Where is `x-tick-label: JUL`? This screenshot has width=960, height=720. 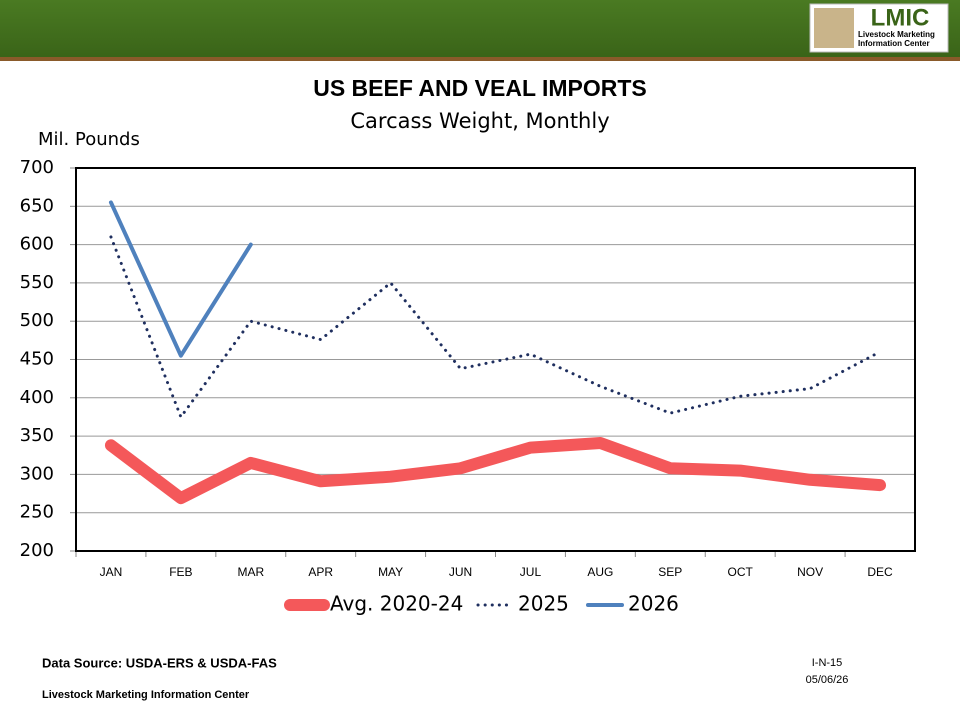
x-tick-label: JUL is located at coordinates (531, 572).